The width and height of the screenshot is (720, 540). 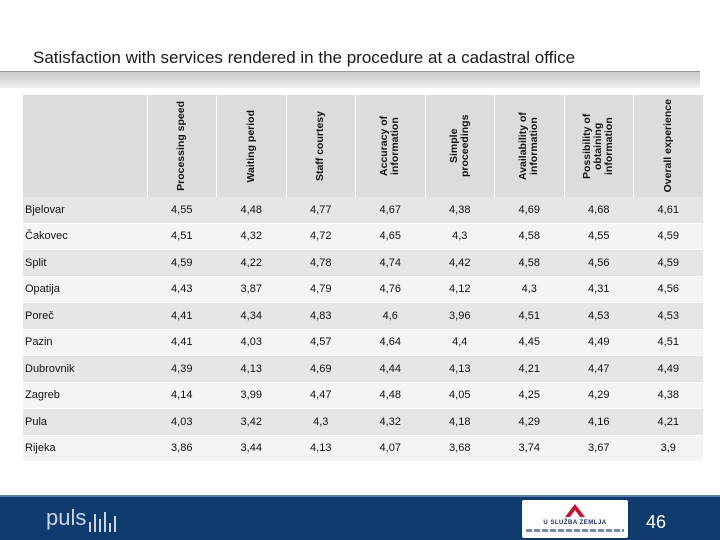 What do you see at coordinates (251, 422) in the screenshot?
I see `value-cell: 3,42` at bounding box center [251, 422].